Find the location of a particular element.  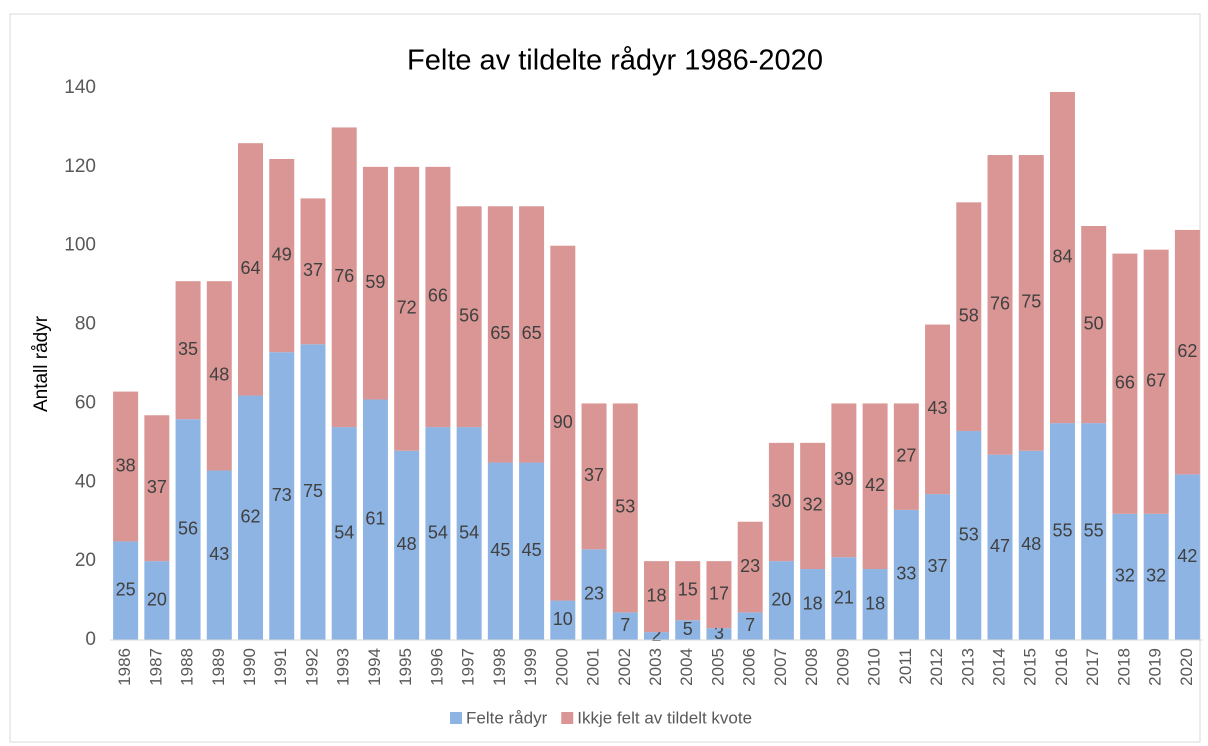

x-tick-label: 2007 is located at coordinates (780, 667).